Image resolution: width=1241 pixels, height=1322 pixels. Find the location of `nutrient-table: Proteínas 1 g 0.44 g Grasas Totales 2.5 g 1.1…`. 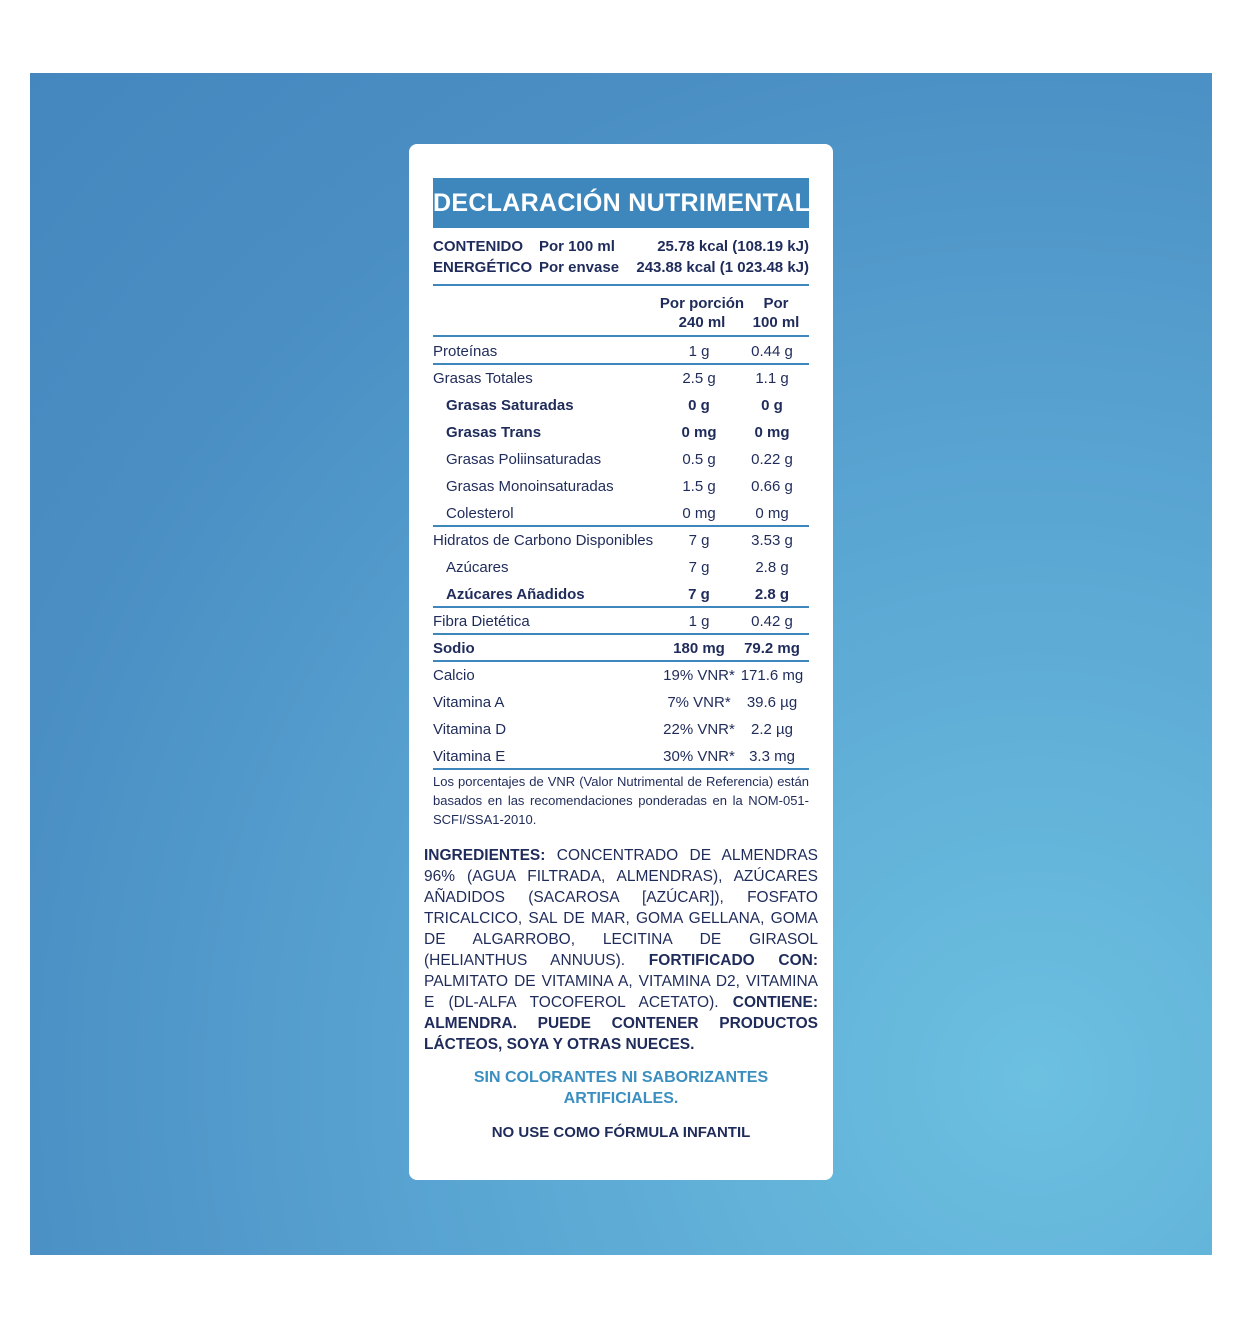

nutrient-table: Proteínas 1 g 0.44 g Grasas Totales 2.5 g 1.1… is located at coordinates (621, 554).